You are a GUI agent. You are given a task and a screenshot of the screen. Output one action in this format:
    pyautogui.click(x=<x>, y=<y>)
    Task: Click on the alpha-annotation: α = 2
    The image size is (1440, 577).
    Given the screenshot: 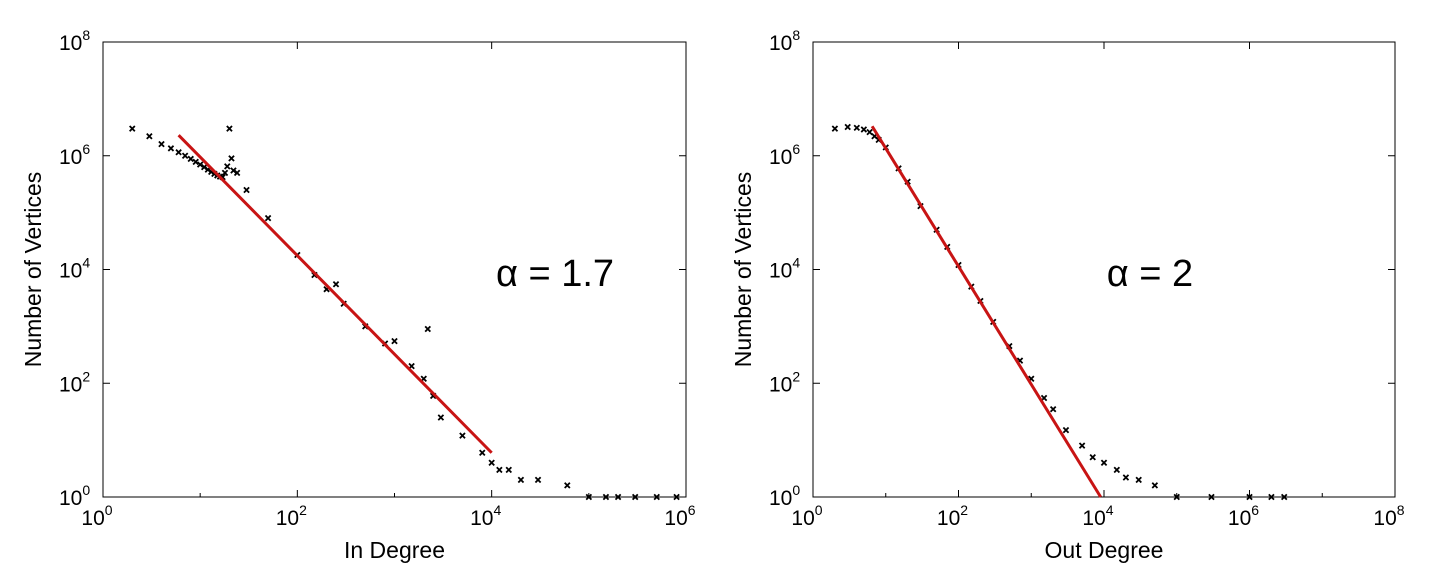 What is the action you would take?
    pyautogui.click(x=1150, y=274)
    